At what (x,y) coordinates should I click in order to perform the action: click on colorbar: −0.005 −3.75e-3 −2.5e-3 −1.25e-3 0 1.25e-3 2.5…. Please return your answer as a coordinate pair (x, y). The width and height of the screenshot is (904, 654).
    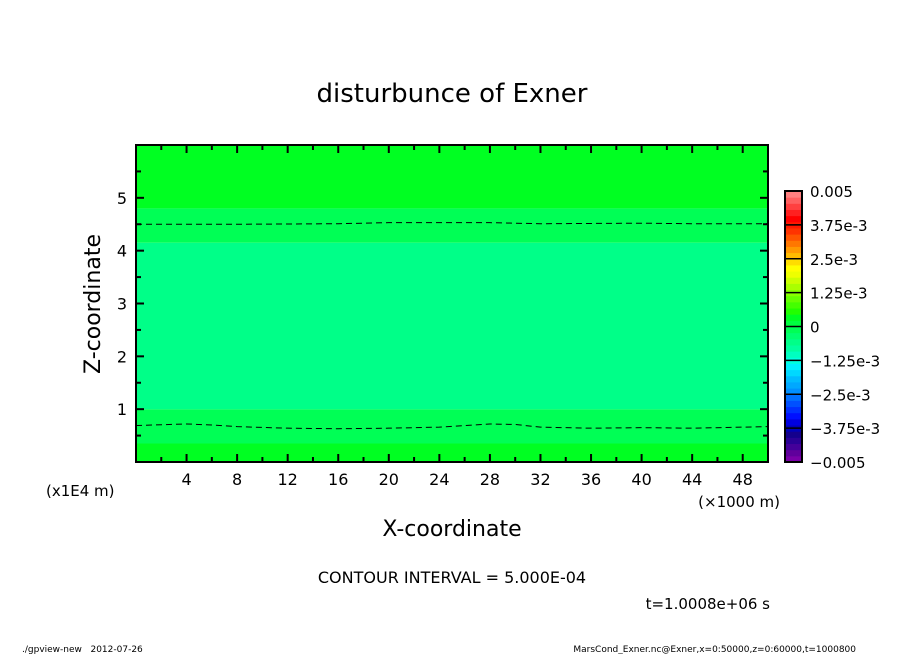
    Looking at the image, I should click on (832, 327).